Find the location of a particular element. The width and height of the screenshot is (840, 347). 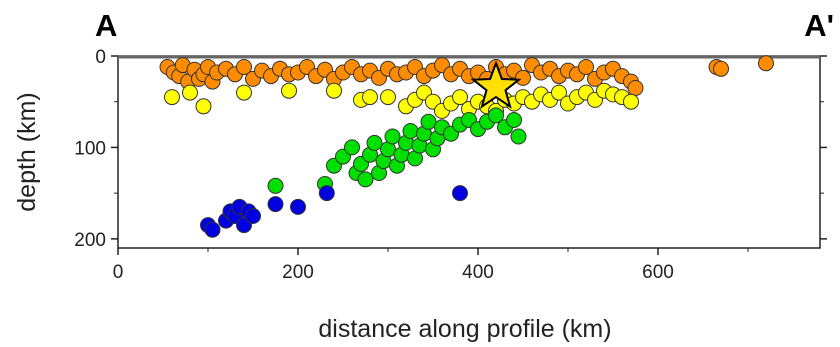

y-tick-label: 200 is located at coordinates (90, 240).